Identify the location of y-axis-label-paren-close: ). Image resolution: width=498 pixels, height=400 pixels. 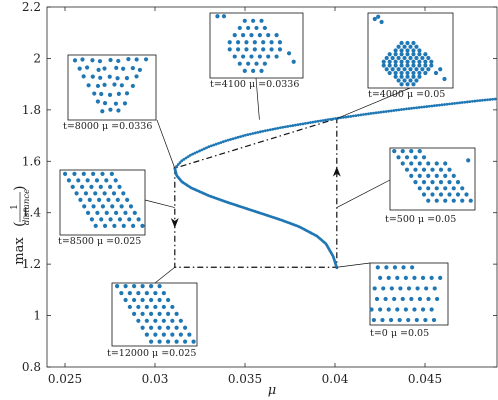
(20, 188).